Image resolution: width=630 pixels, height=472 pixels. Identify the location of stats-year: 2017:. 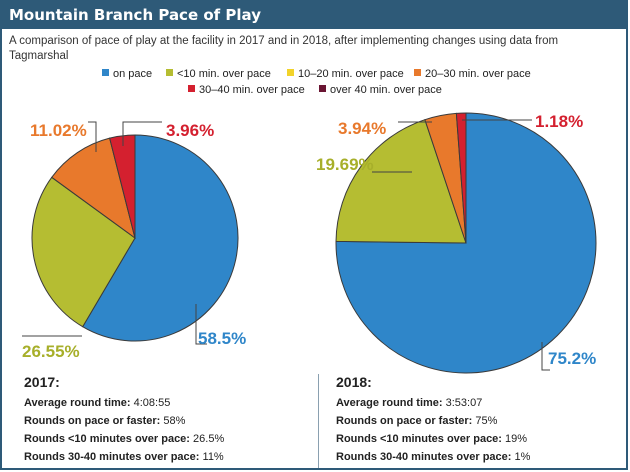
(42, 382).